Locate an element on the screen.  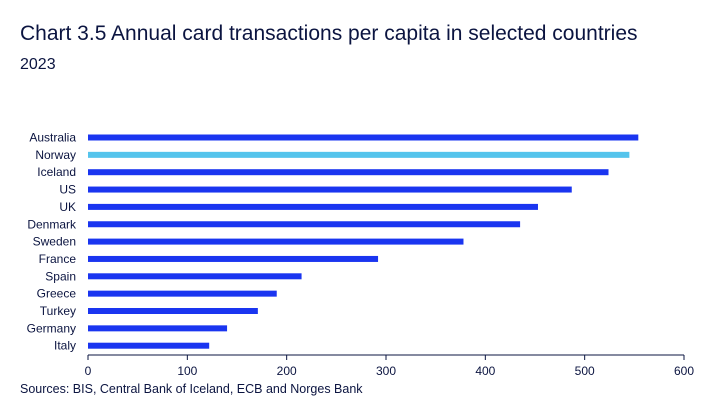
bar-spain is located at coordinates (195, 276).